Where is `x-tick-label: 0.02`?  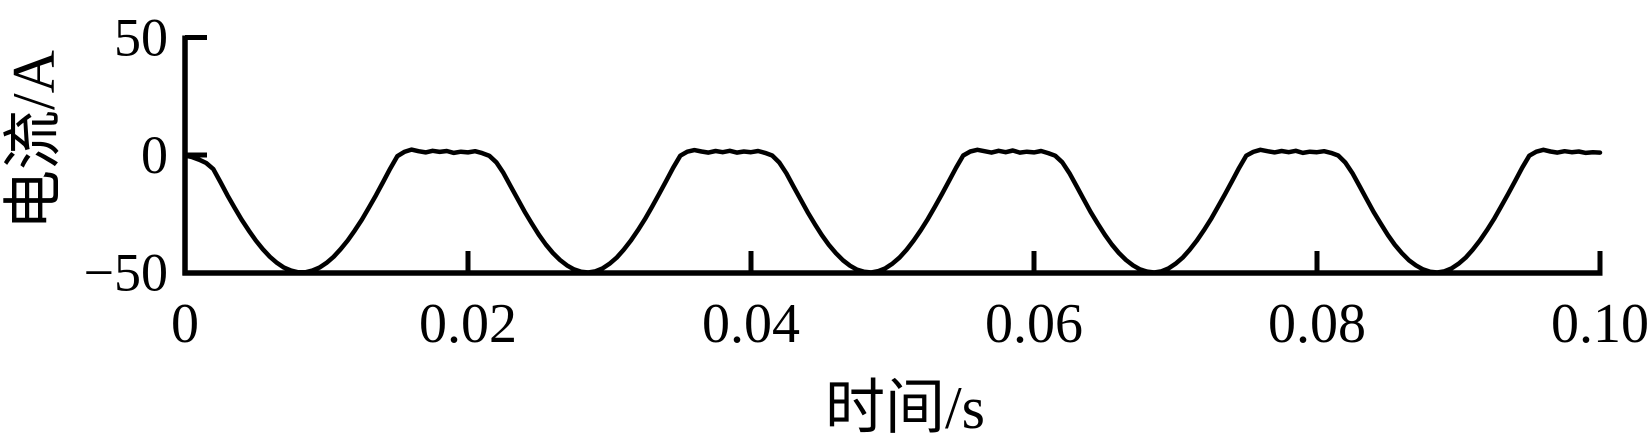 x-tick-label: 0.02 is located at coordinates (468, 324).